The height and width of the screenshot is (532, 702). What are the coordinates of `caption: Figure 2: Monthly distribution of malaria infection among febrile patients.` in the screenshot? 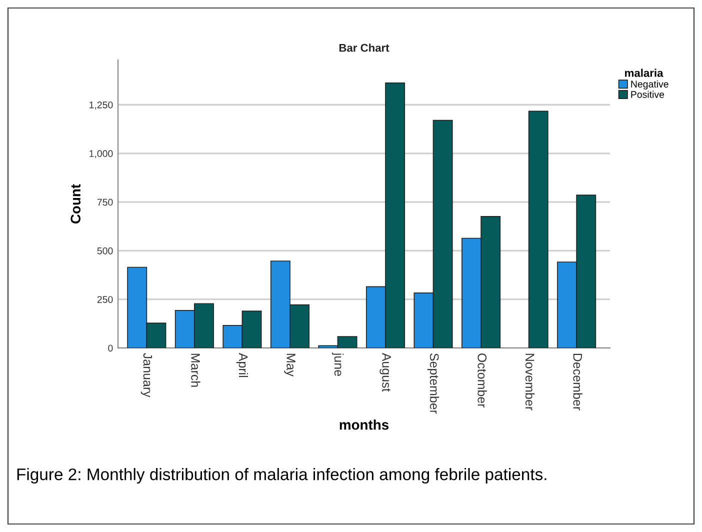 It's located at (281, 476).